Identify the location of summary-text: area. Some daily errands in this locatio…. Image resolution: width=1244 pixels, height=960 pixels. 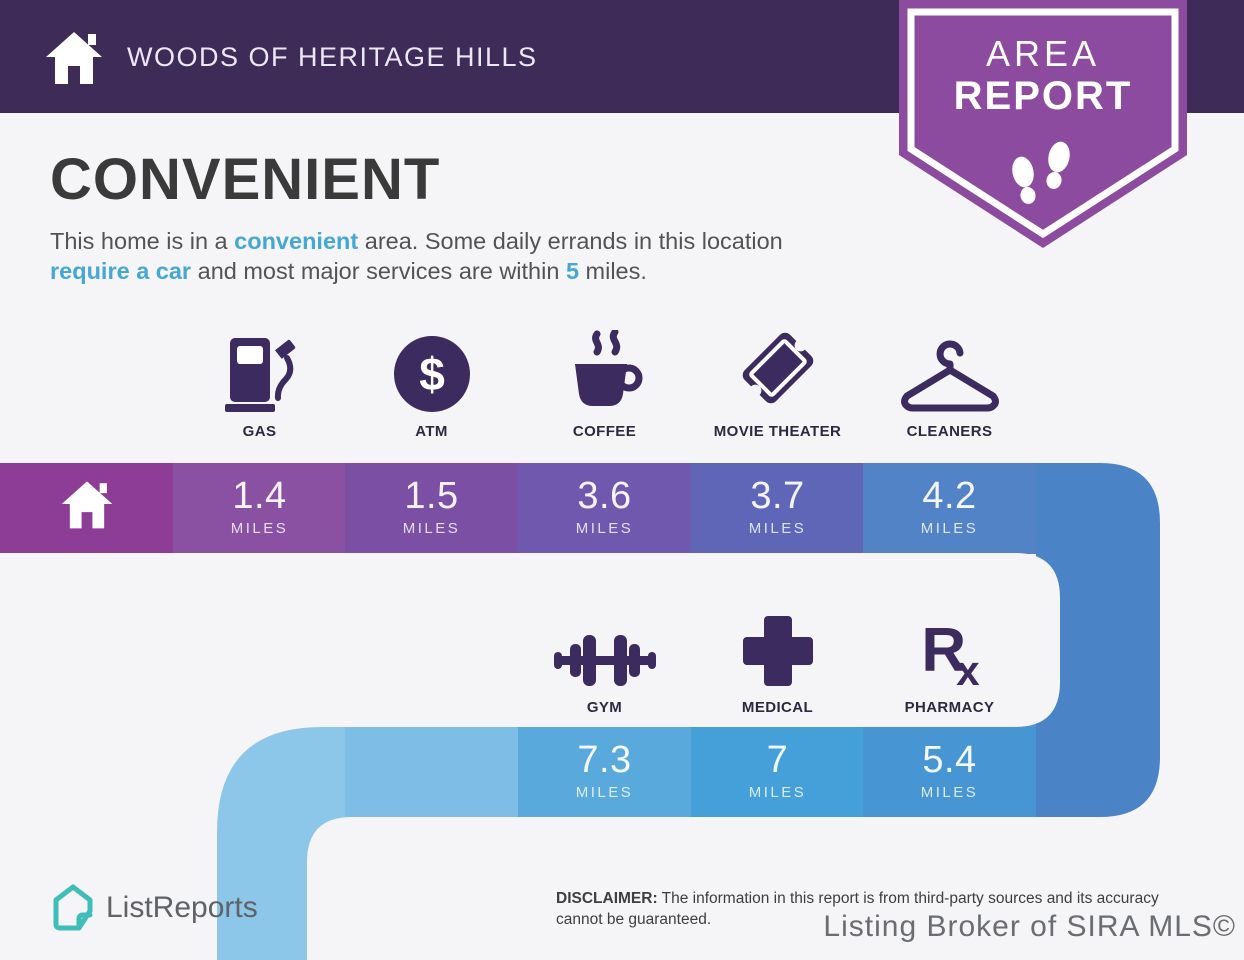
(570, 241).